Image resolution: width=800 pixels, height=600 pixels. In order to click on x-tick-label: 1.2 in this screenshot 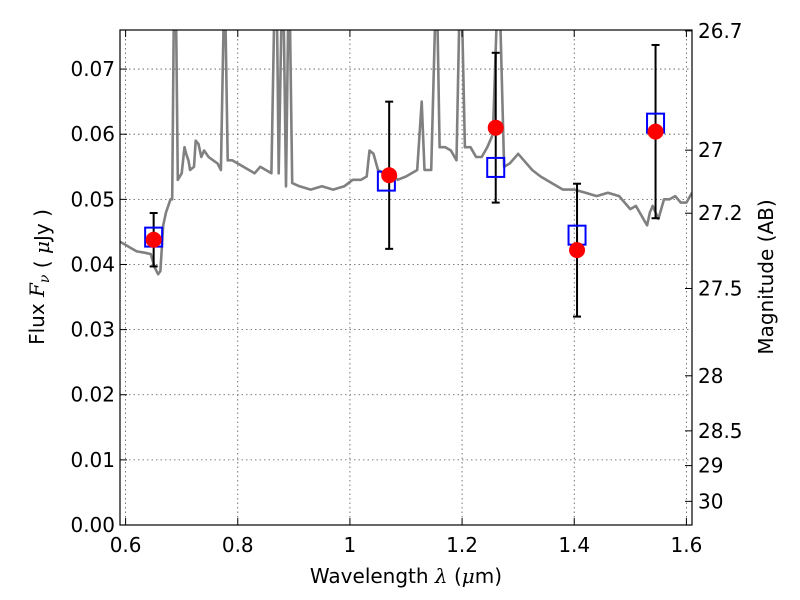, I will do `click(462, 545)`.